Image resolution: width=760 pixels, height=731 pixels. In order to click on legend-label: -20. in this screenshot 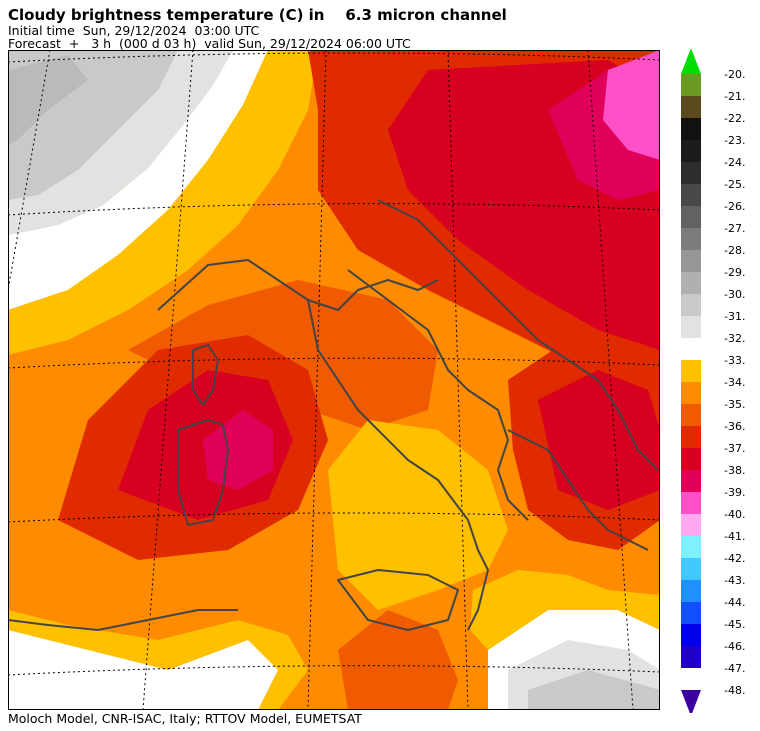, I will do `click(734, 74)`.